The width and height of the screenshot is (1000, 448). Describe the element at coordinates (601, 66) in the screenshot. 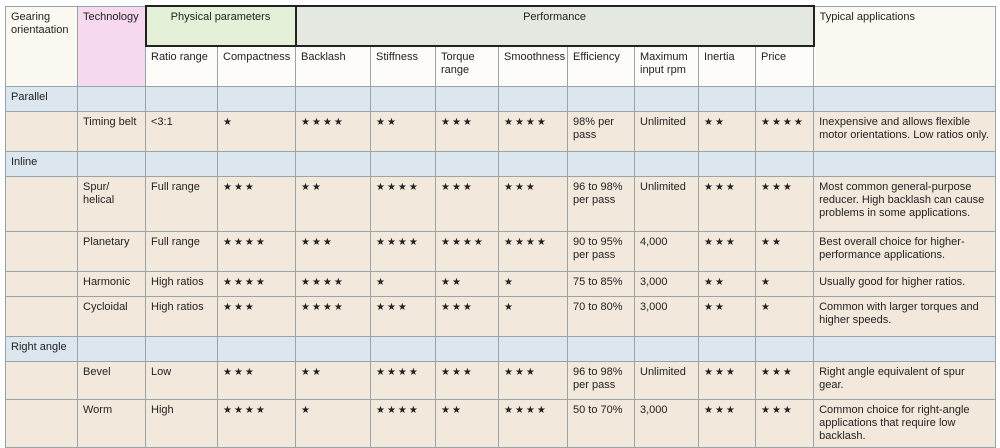

I see `header-cell: Efficiency` at that location.